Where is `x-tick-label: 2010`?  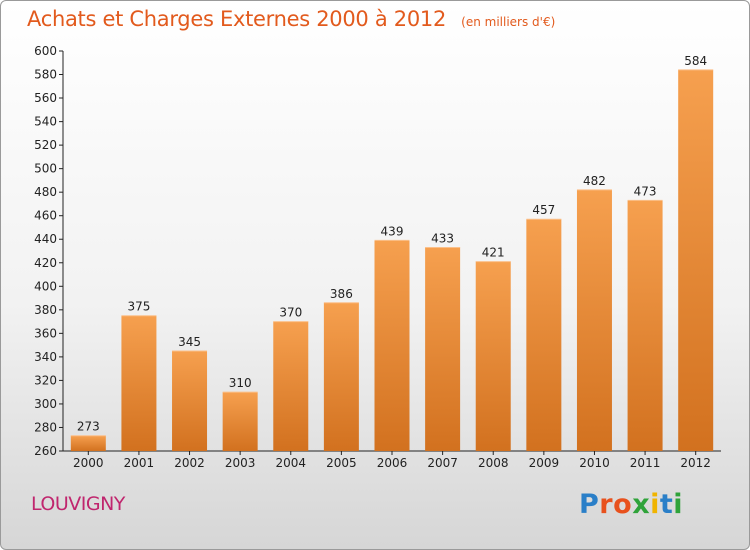
x-tick-label: 2010 is located at coordinates (594, 463).